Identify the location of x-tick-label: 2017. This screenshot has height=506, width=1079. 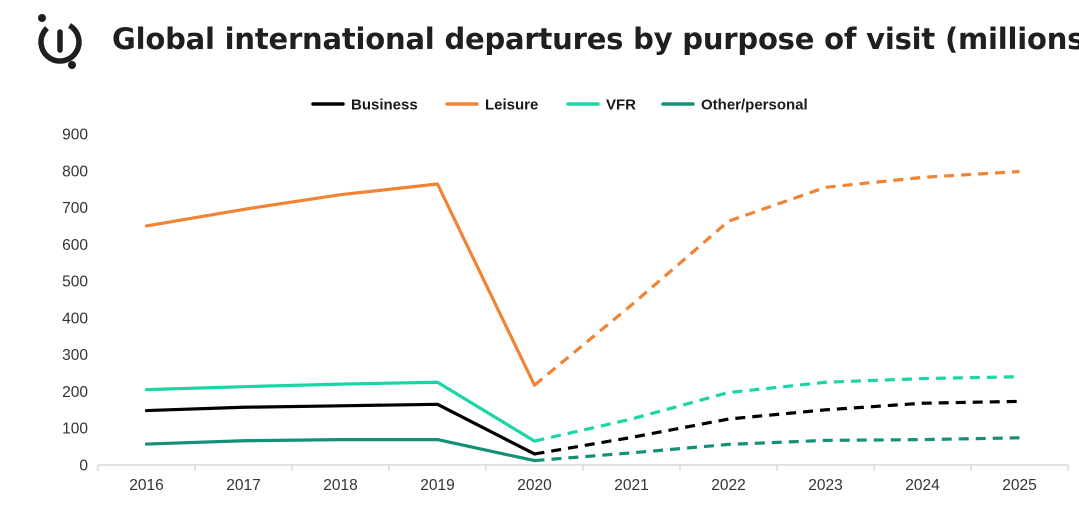
(243, 485).